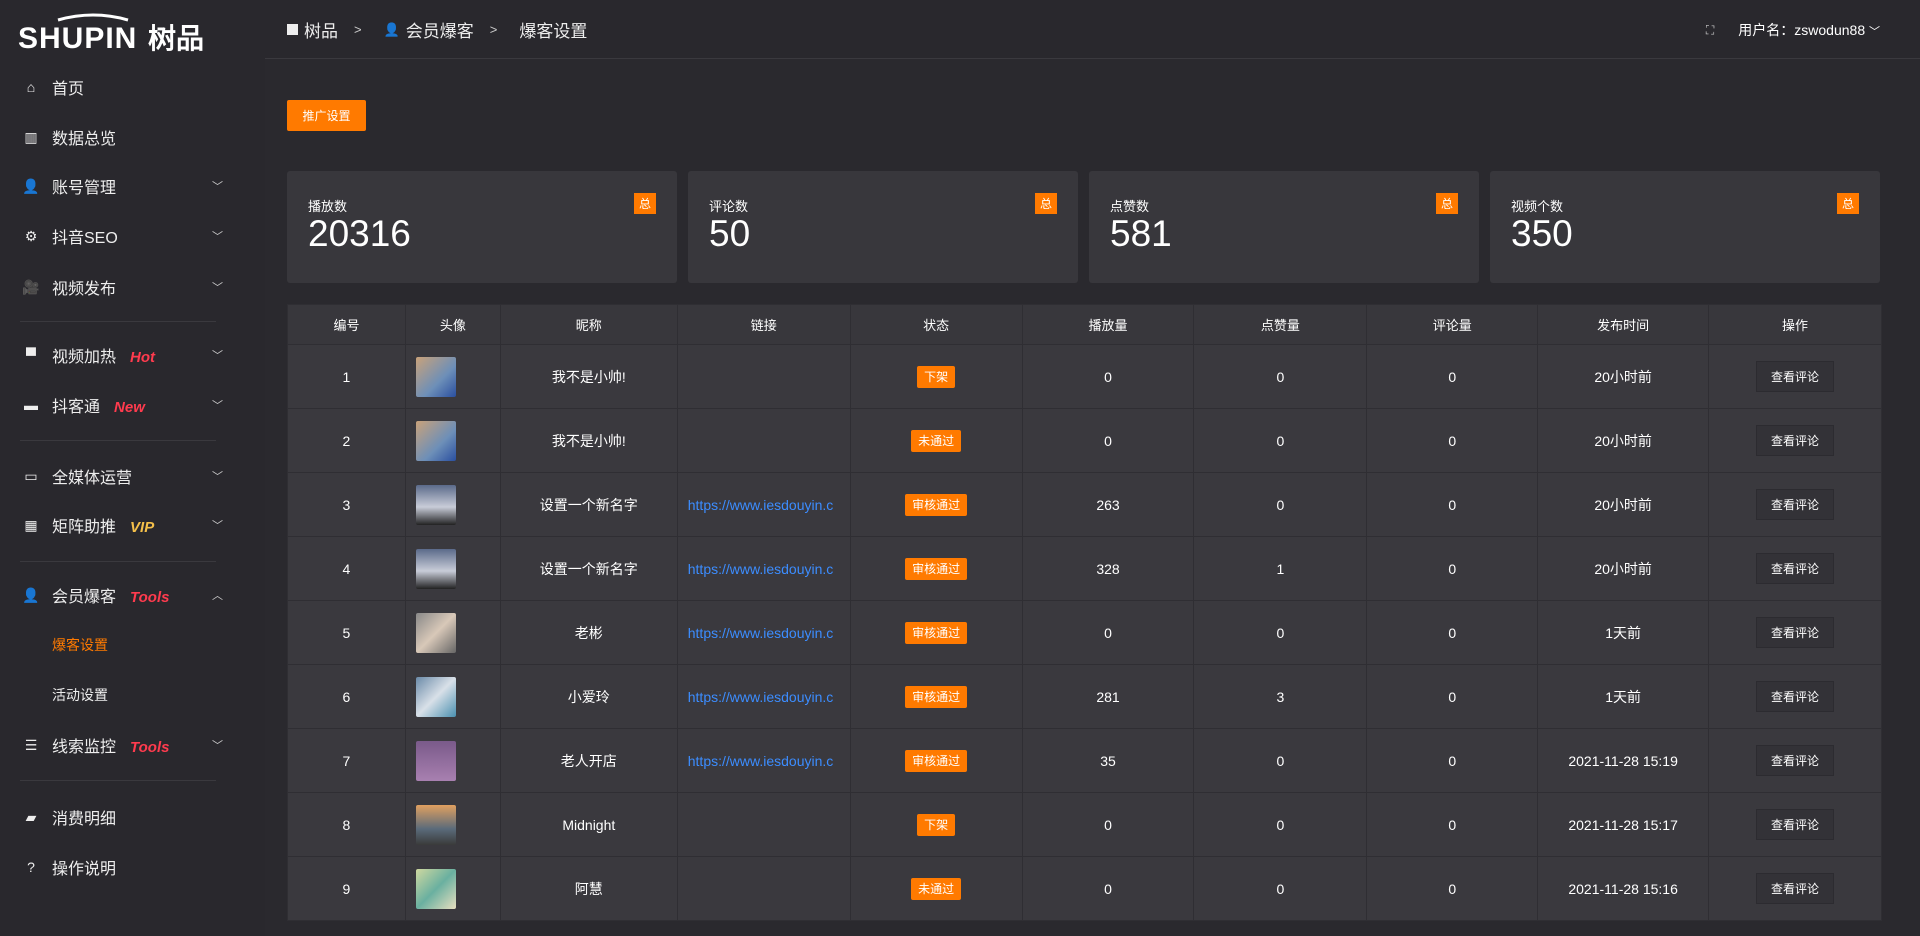 Image resolution: width=1920 pixels, height=936 pixels. What do you see at coordinates (1130, 206) in the screenshot?
I see `stat-title: 点赞数` at bounding box center [1130, 206].